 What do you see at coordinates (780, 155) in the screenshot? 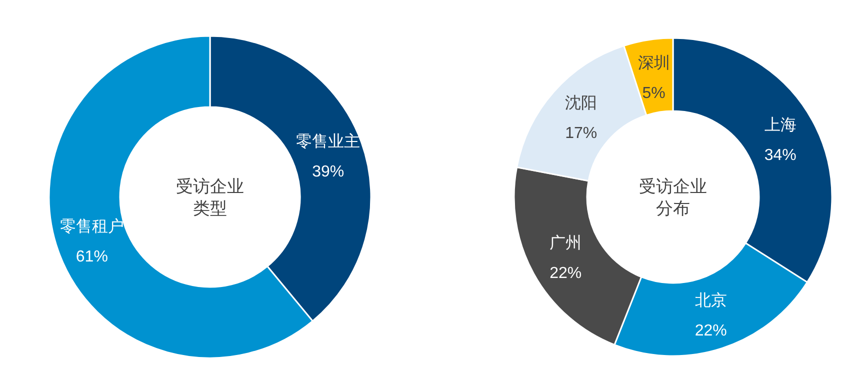
I see `data-label: 34%` at bounding box center [780, 155].